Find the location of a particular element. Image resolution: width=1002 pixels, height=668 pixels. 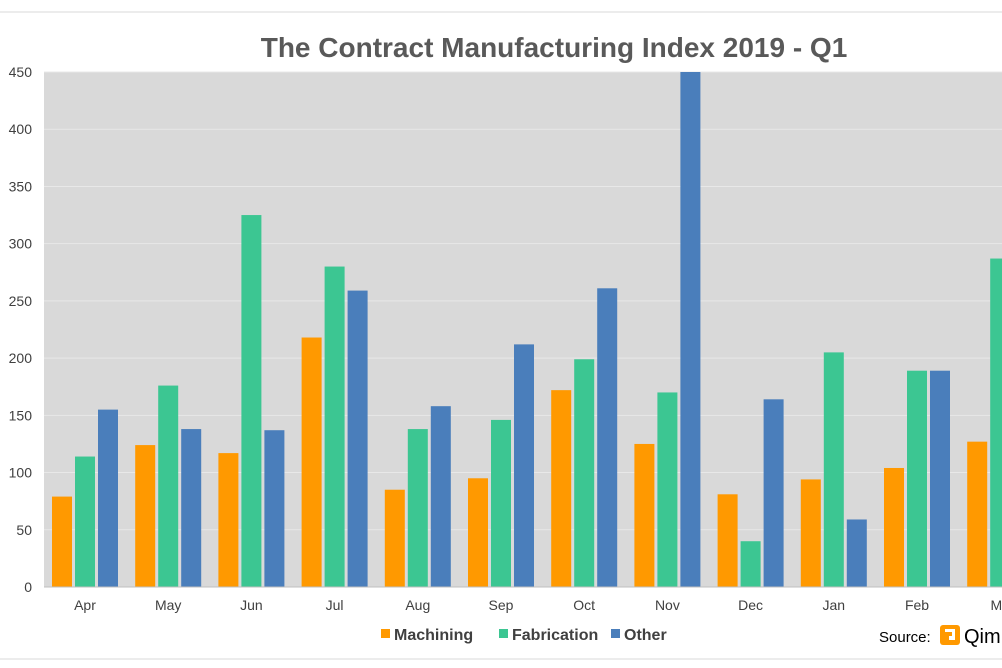

y-tick-label: 200 is located at coordinates (21, 358).